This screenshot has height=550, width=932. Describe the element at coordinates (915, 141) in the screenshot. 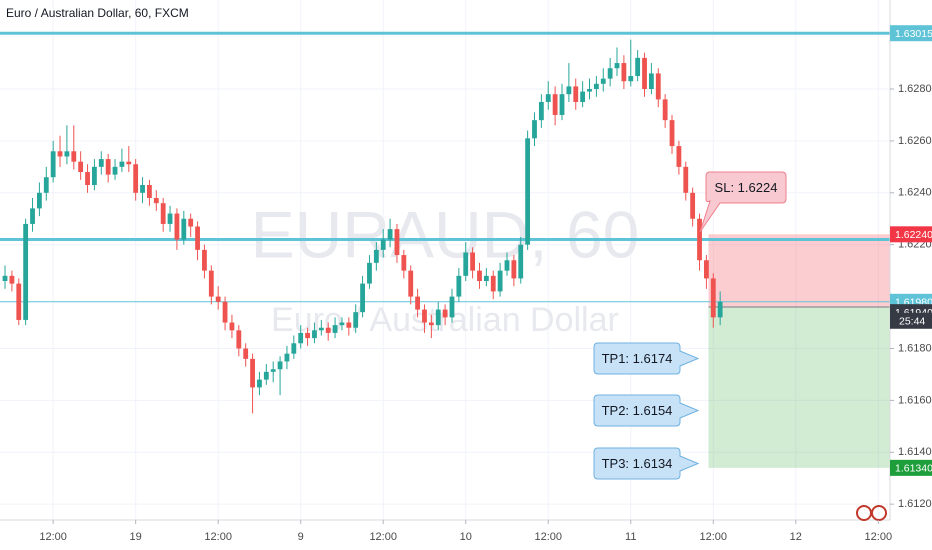

I see `y-tick-label: 1.62600` at that location.